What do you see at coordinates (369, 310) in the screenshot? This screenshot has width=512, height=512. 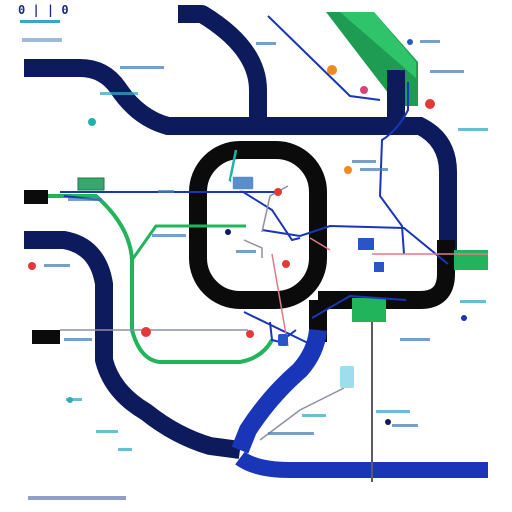 I see `green-box-center` at bounding box center [369, 310].